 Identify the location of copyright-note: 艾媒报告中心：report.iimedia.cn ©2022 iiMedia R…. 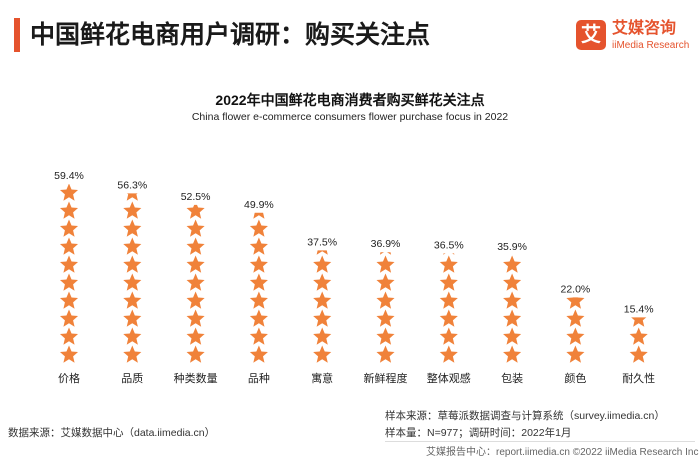
(562, 452).